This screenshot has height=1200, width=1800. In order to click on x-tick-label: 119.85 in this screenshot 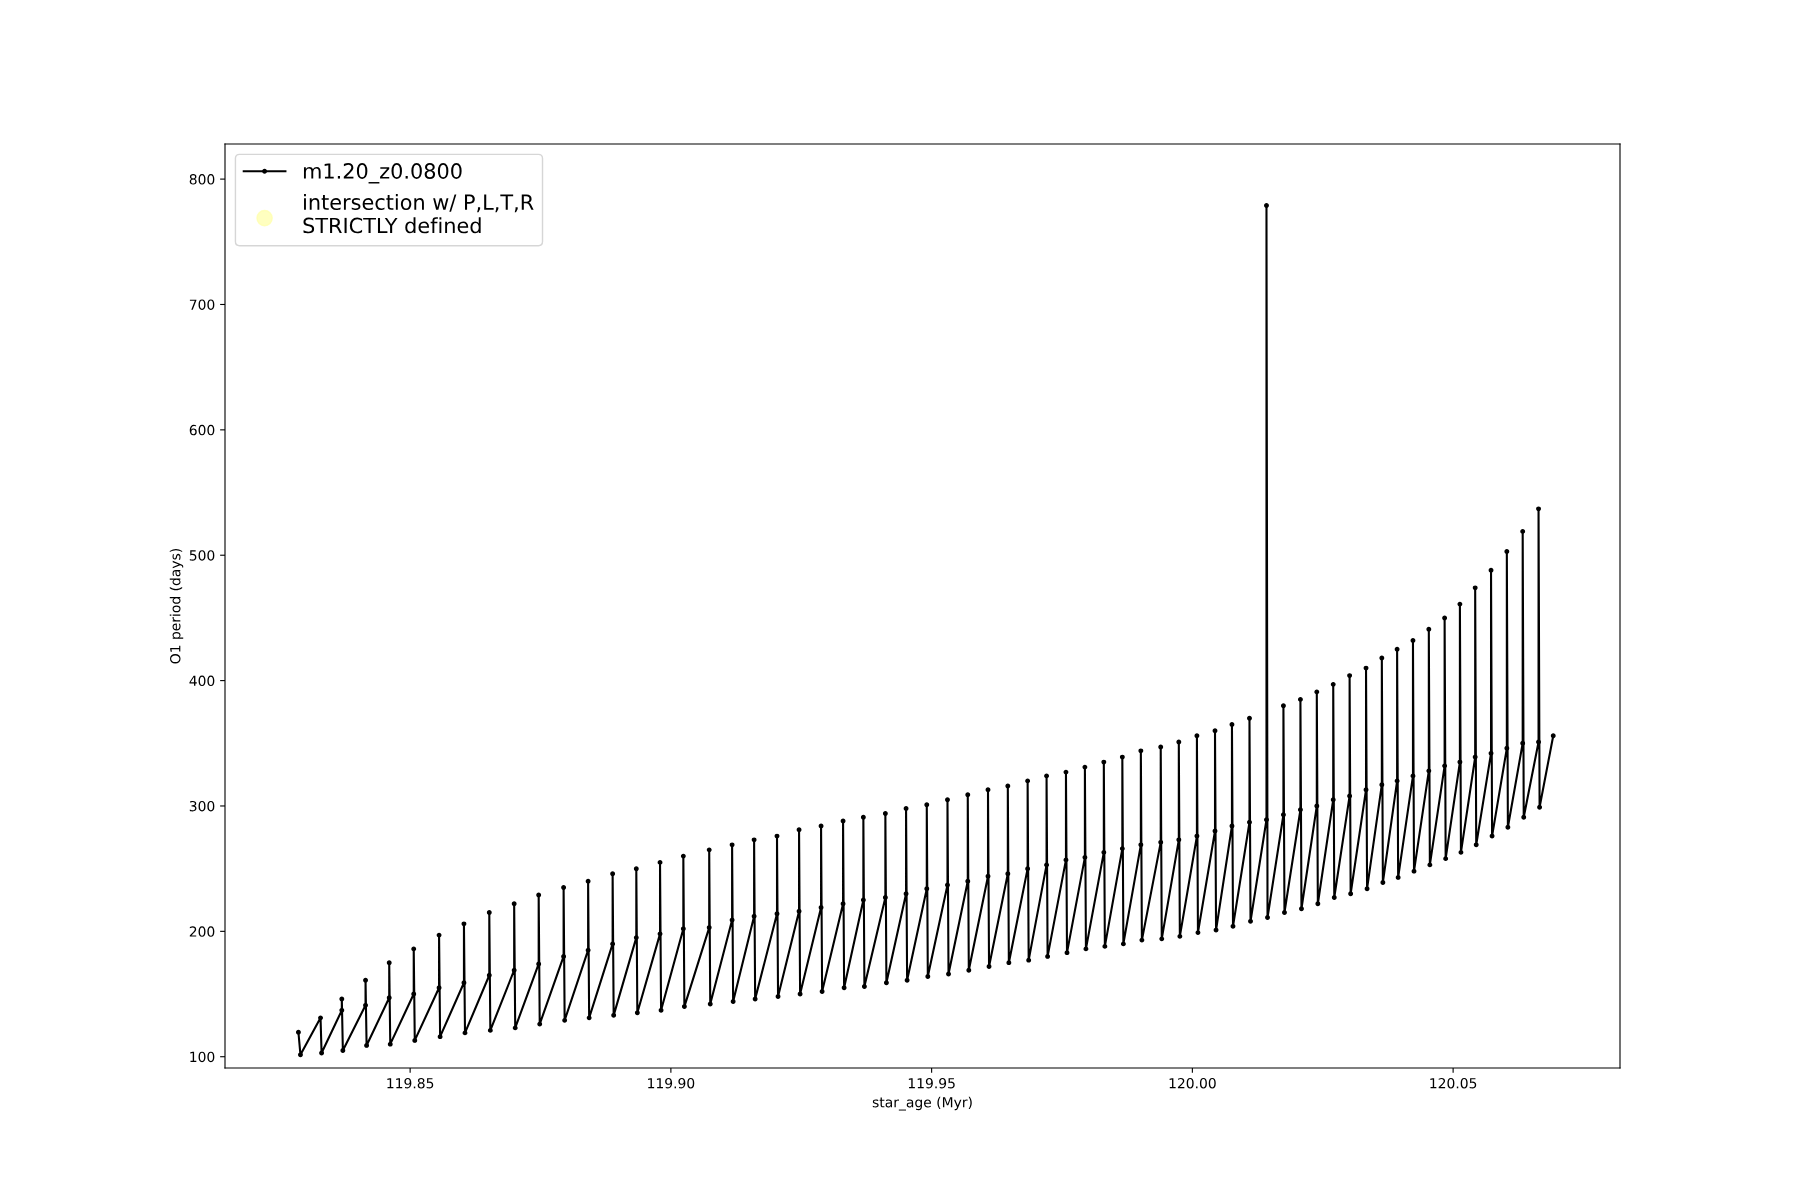, I will do `click(410, 1083)`.